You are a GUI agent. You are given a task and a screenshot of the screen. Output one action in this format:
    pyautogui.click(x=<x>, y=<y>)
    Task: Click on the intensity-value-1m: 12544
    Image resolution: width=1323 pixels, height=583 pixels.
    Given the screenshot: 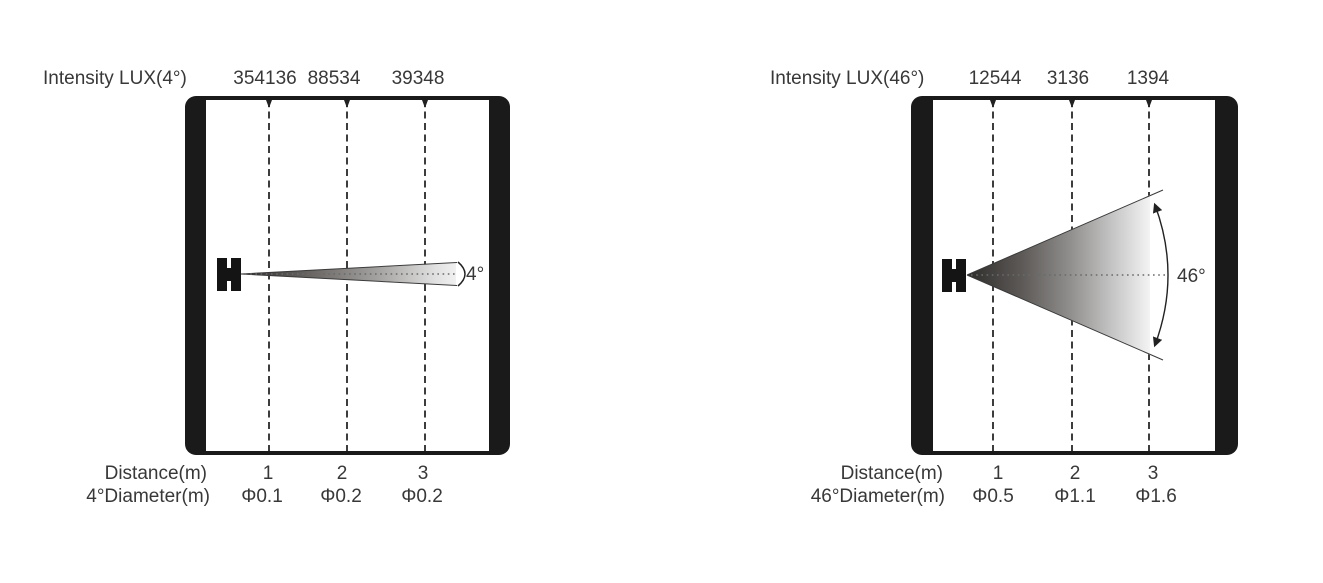 What is the action you would take?
    pyautogui.click(x=995, y=78)
    